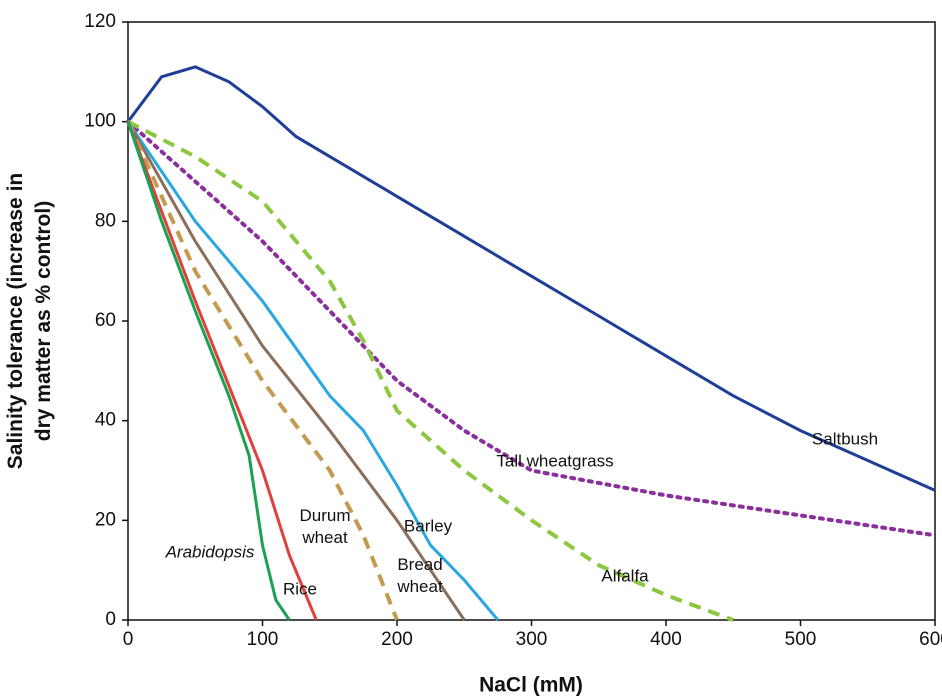  Describe the element at coordinates (210, 551) in the screenshot. I see `series-label: Arabidopsis` at that location.